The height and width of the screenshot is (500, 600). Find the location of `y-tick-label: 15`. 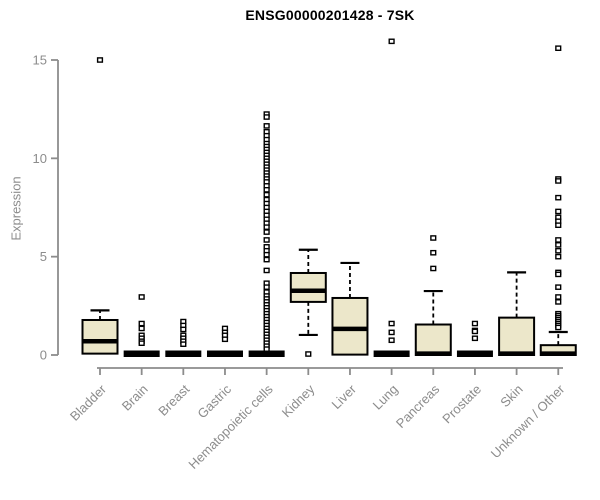

y-tick-label: 15 is located at coordinates (40, 60).